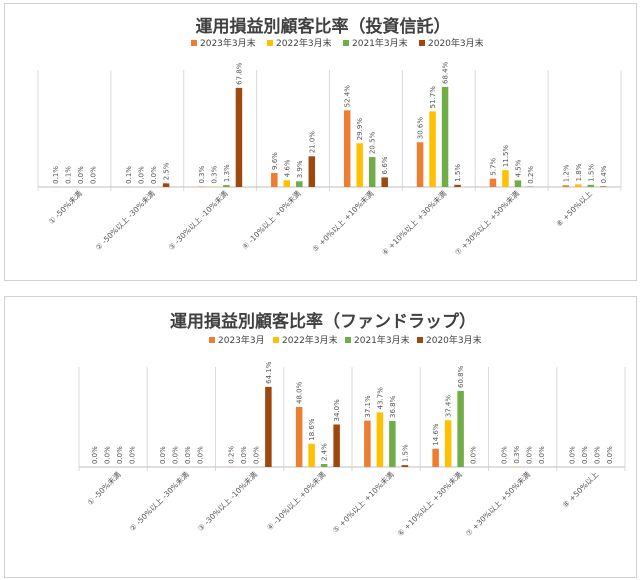  Describe the element at coordinates (304, 43) in the screenshot. I see `legend-label: 2022年3月末` at that location.